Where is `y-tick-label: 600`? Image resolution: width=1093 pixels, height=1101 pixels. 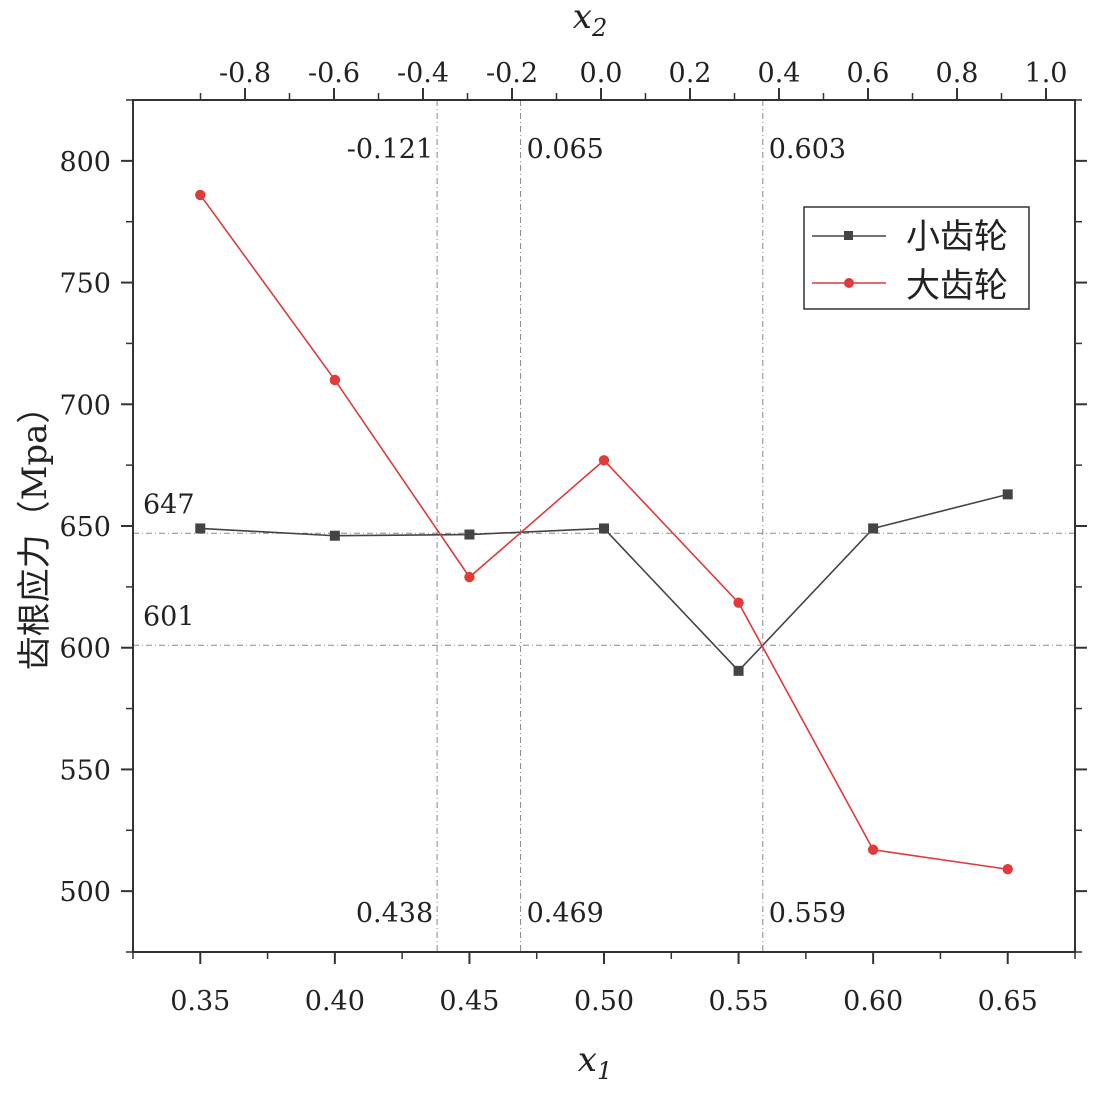 y-tick-label: 600 is located at coordinates (85, 649).